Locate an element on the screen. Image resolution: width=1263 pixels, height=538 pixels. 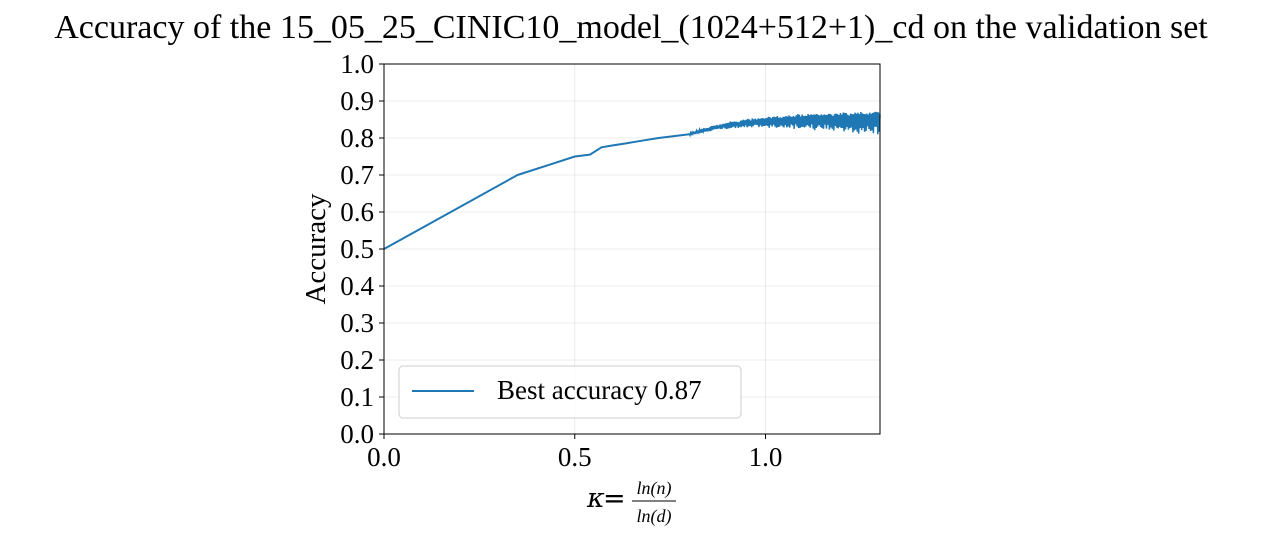
legend-entry-label: Best accuracy 0.87 is located at coordinates (599, 390).